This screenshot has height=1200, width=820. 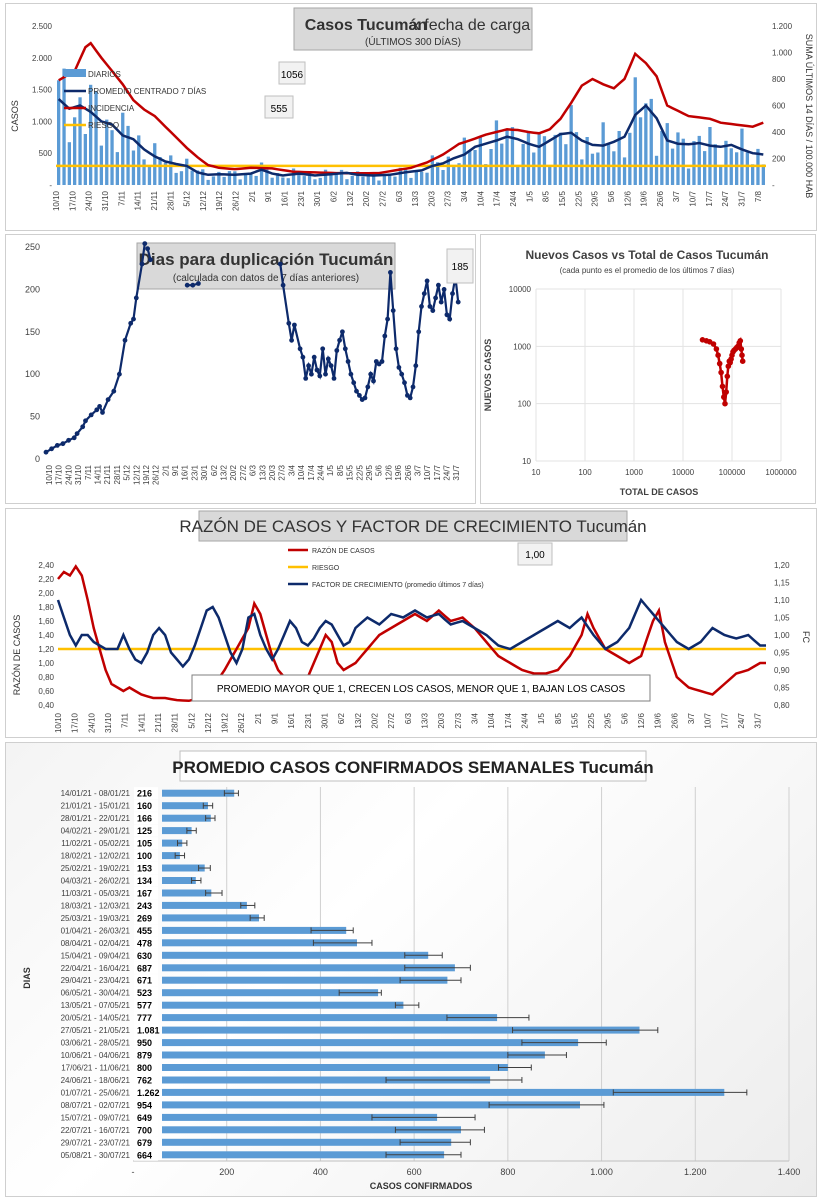 I want to click on x-tick-label: 17/4, so click(x=508, y=720).